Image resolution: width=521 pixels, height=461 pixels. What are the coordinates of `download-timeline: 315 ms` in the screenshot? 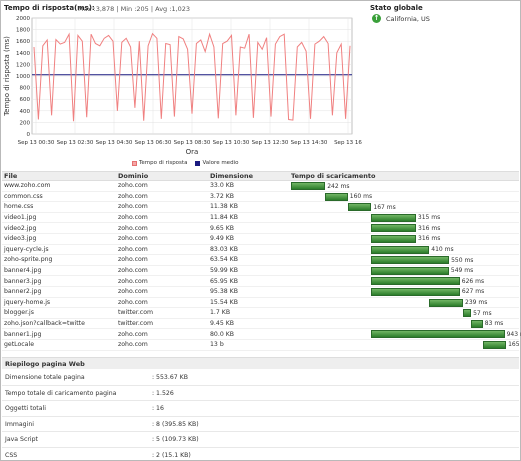 It's located at (405, 218).